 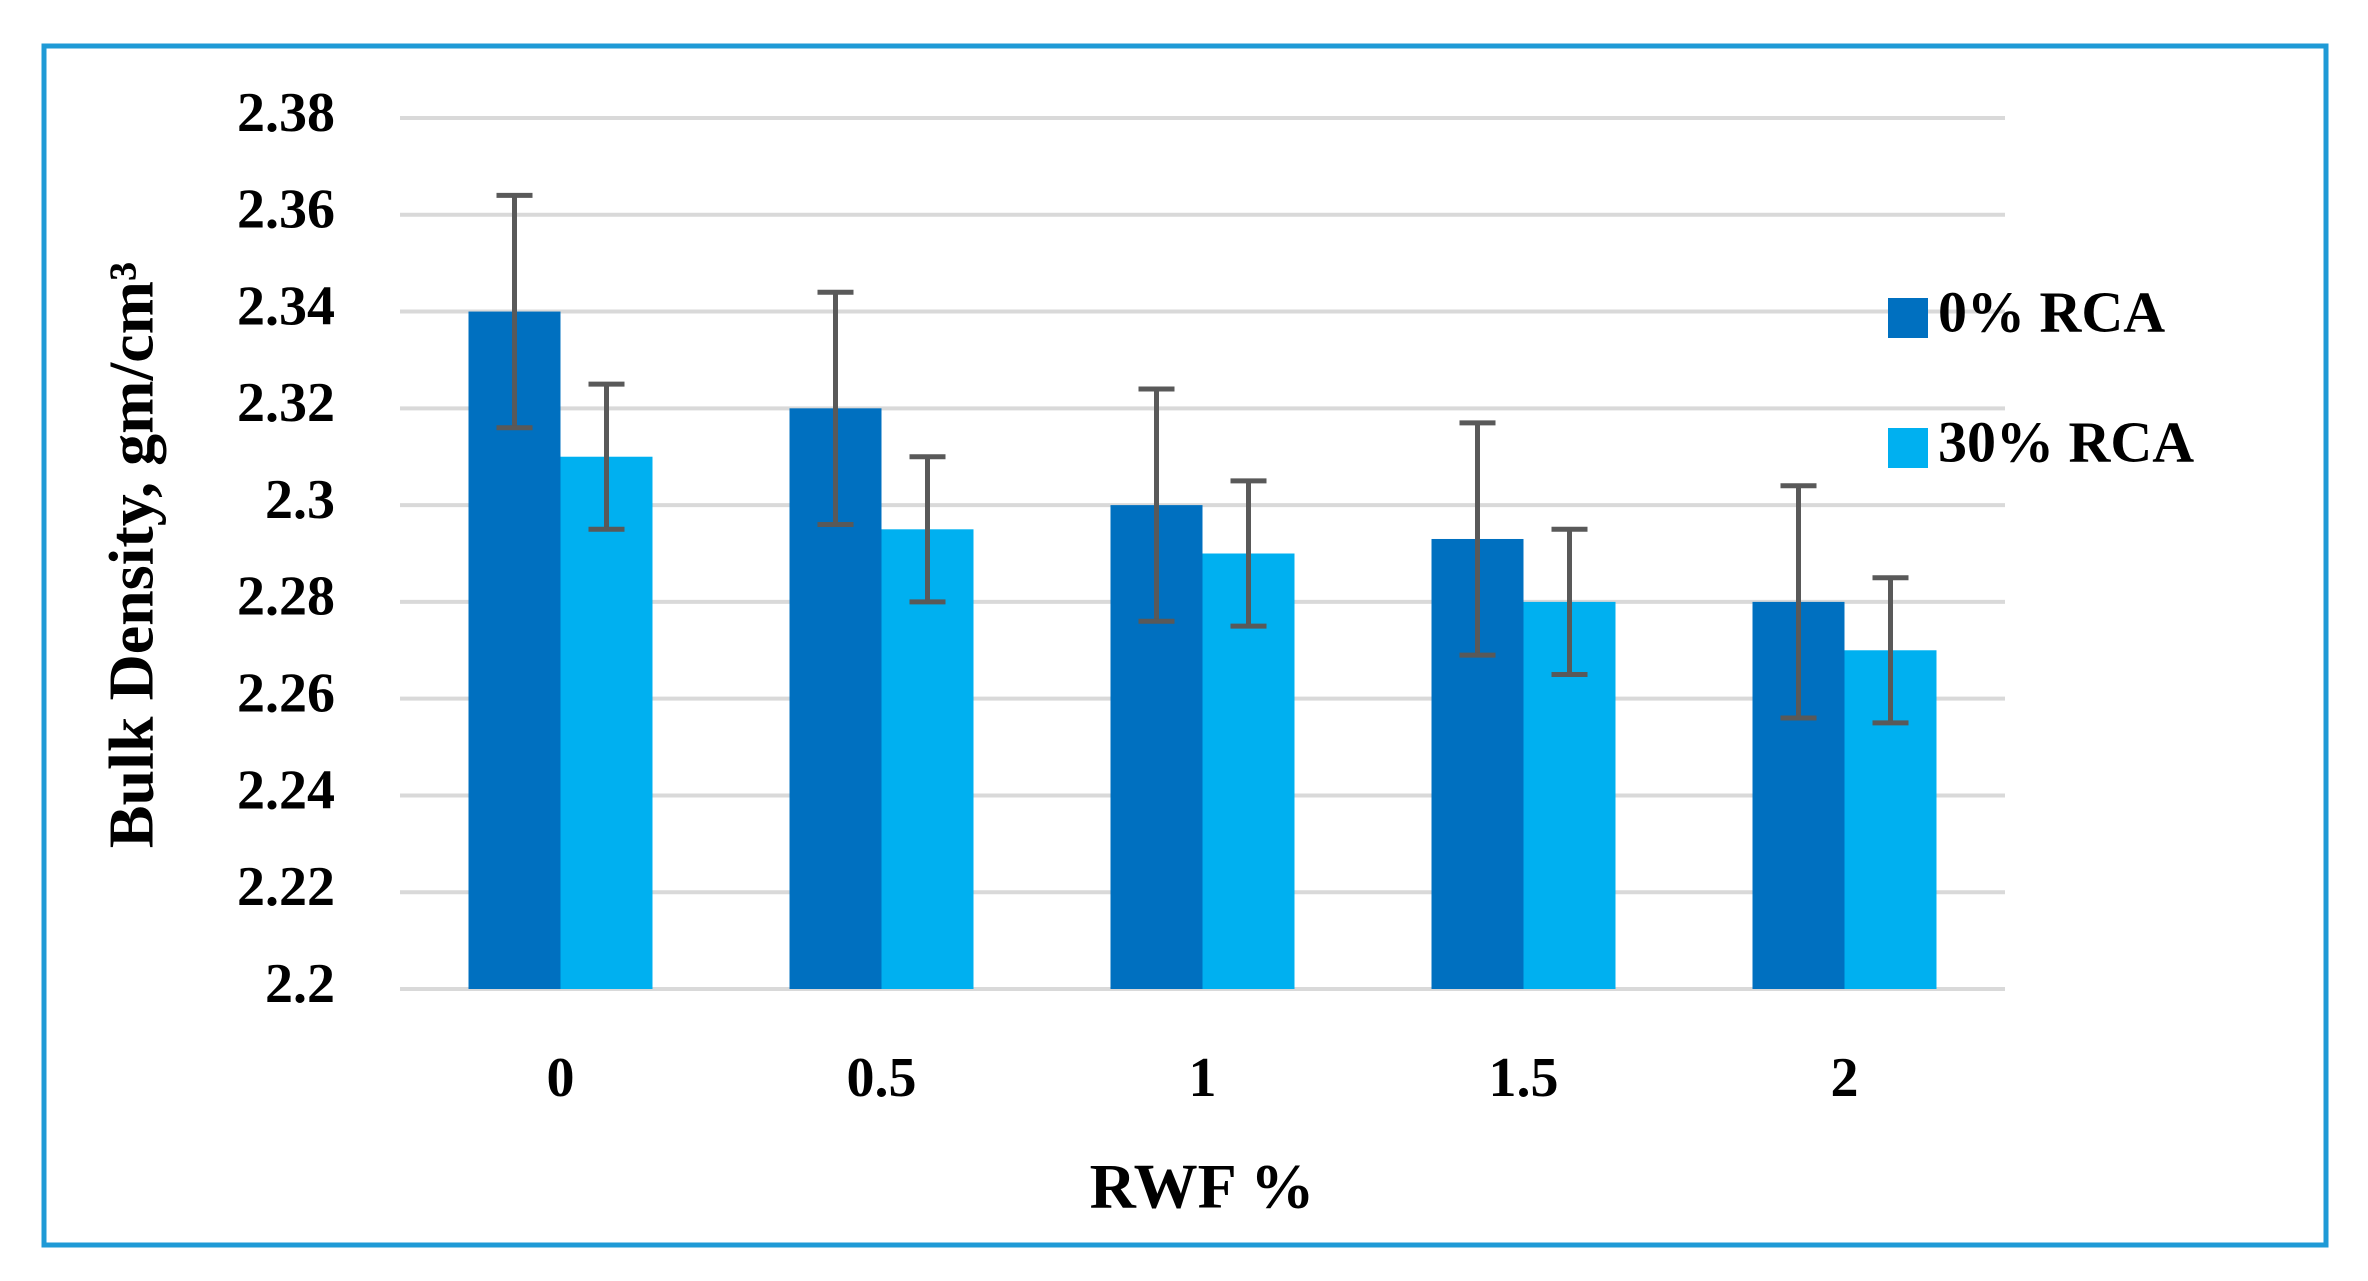 I want to click on y-axis-title: Bulk Density, gm/cm³, so click(x=131, y=555).